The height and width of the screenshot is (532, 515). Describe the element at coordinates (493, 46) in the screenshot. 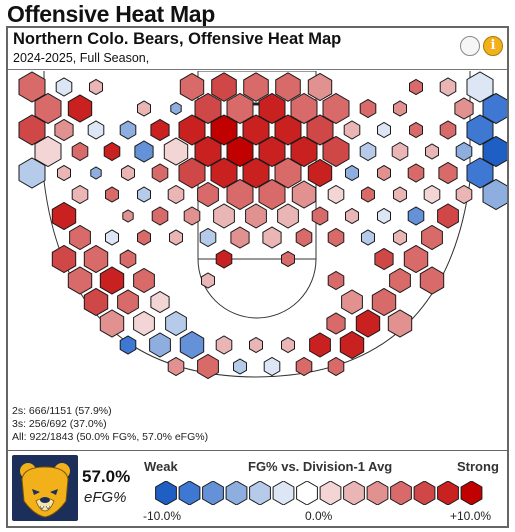

I see `info-icon: i` at that location.